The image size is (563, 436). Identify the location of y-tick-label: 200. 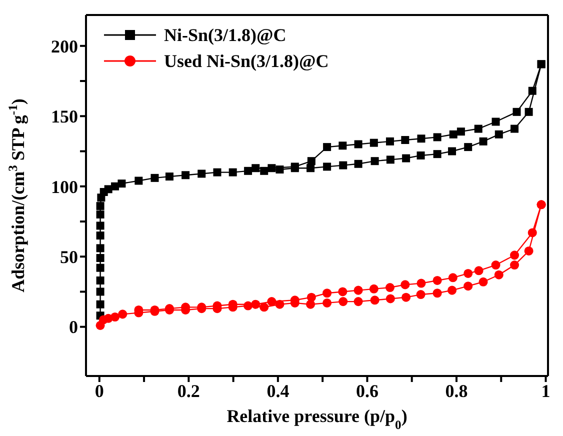
(64, 46).